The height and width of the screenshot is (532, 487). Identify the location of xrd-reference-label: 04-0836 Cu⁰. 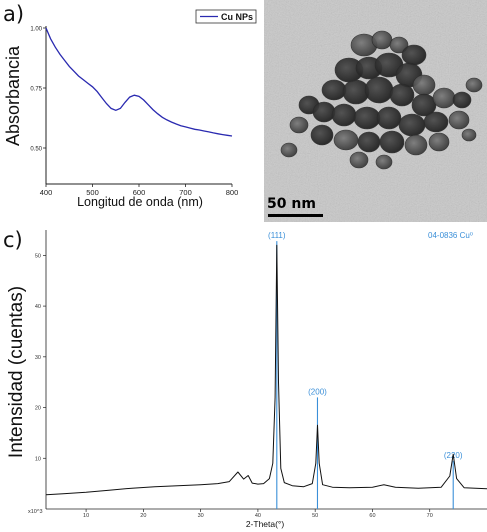
(450, 235).